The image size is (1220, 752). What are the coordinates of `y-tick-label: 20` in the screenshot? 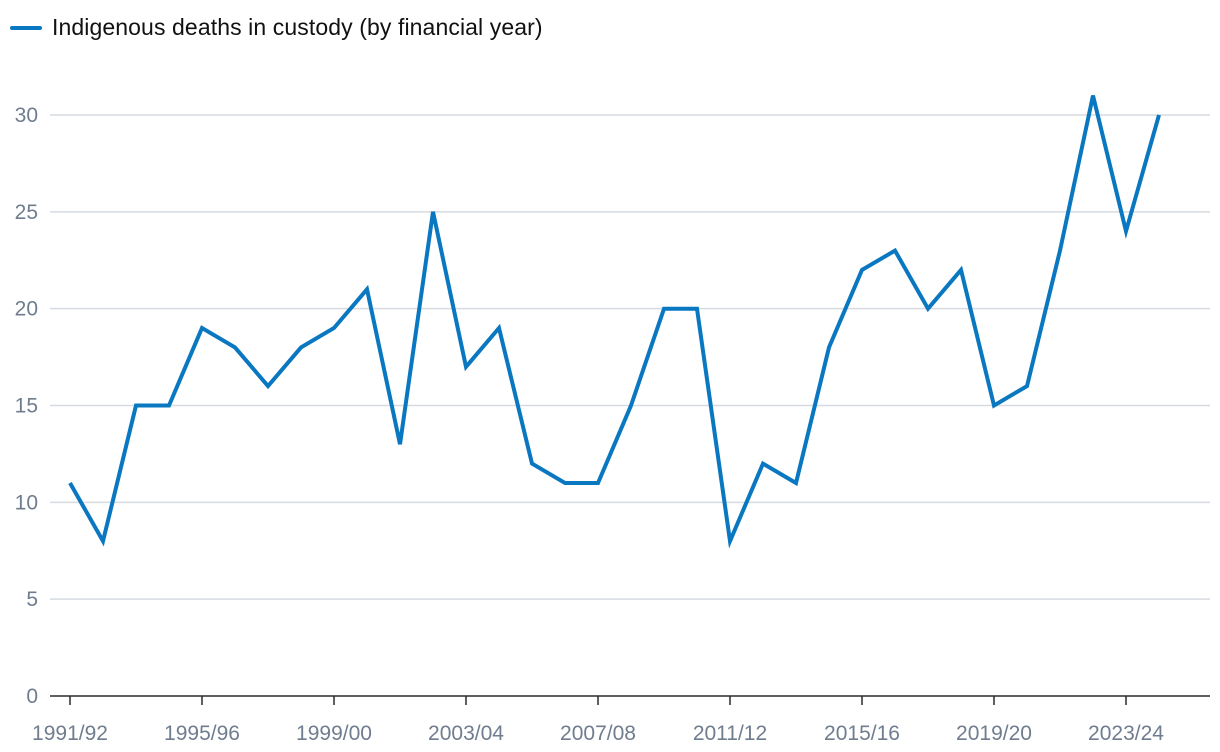 It's located at (26, 309).